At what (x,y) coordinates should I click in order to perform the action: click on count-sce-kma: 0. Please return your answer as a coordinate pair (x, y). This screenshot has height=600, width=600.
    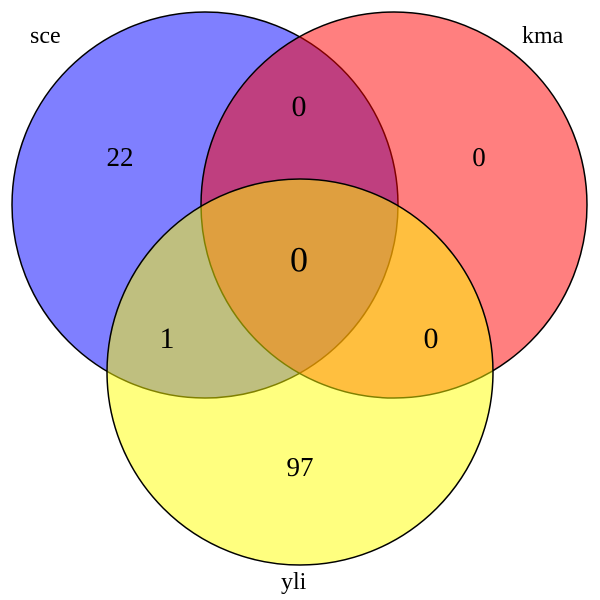
    Looking at the image, I should click on (299, 106).